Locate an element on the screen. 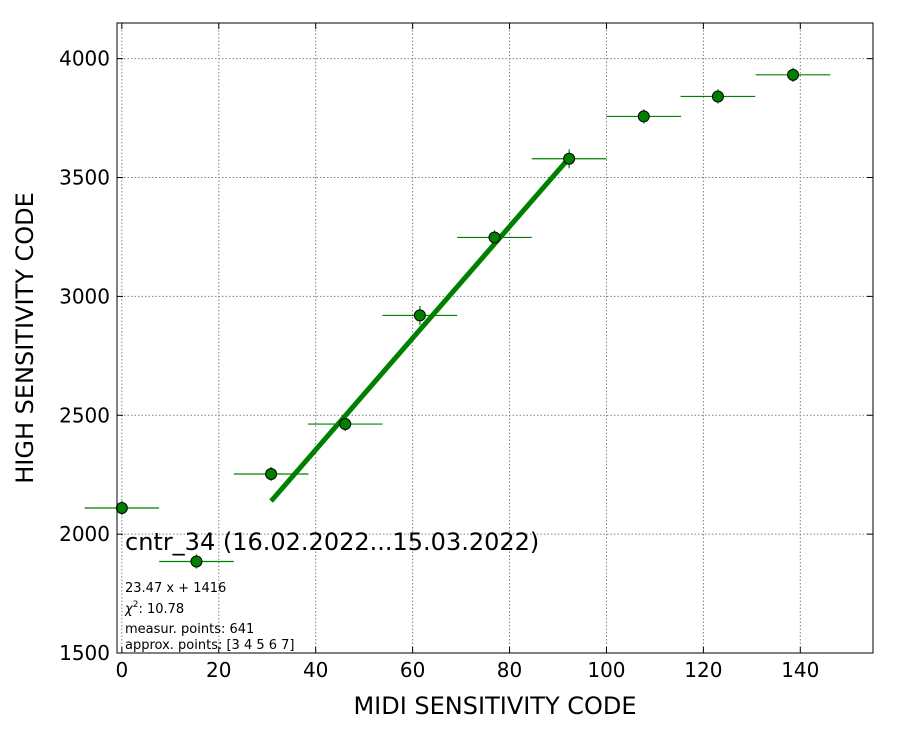  y-axis-title: HIGH SENSITIVITY CODE is located at coordinates (25, 338).